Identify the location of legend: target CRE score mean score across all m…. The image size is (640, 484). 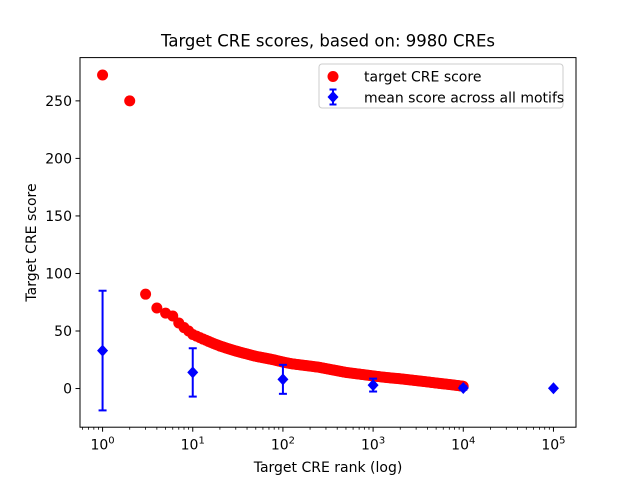
(441, 86).